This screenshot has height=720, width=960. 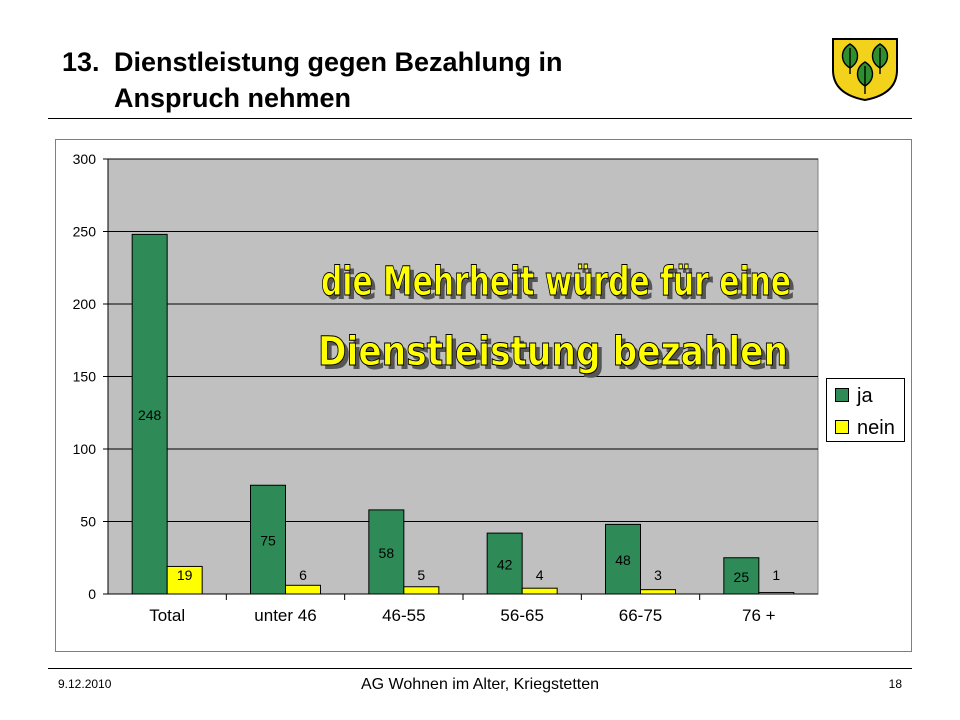 I want to click on footer-date: 9.12.2010, so click(x=85, y=684).